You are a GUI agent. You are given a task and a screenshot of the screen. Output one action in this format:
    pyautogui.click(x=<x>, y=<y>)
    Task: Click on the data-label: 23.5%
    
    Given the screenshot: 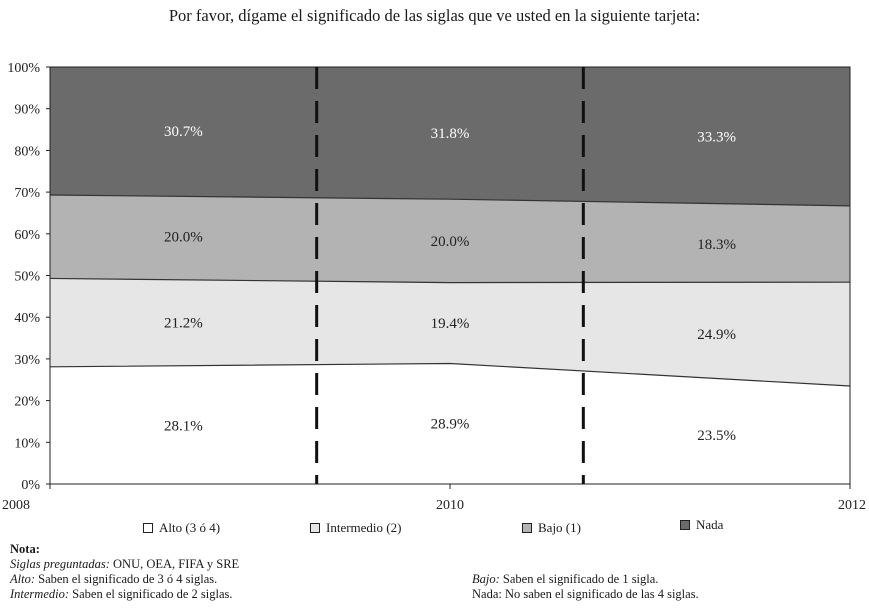 What is the action you would take?
    pyautogui.click(x=716, y=436)
    